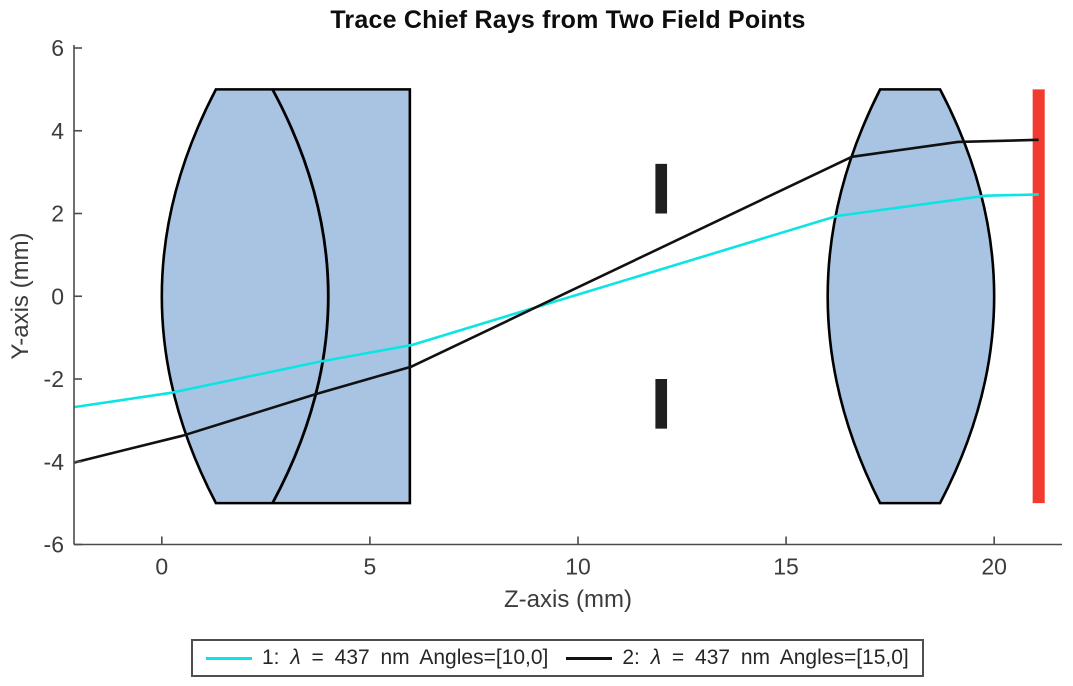 The image size is (1073, 686). What do you see at coordinates (568, 20) in the screenshot?
I see `chart-title: Trace Chief Rays from Two Field Points` at bounding box center [568, 20].